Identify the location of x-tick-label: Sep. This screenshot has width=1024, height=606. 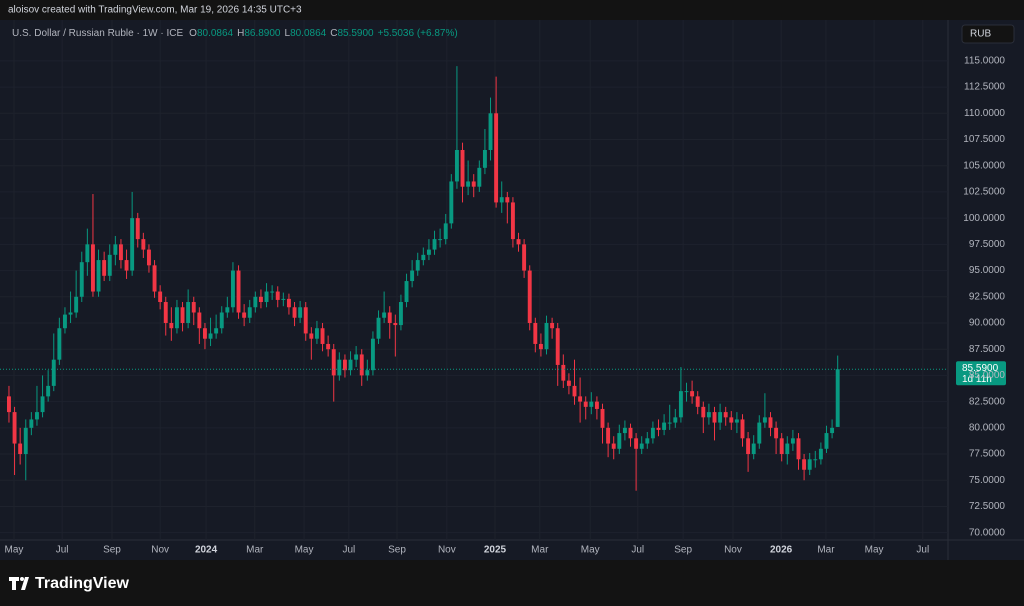
(683, 550).